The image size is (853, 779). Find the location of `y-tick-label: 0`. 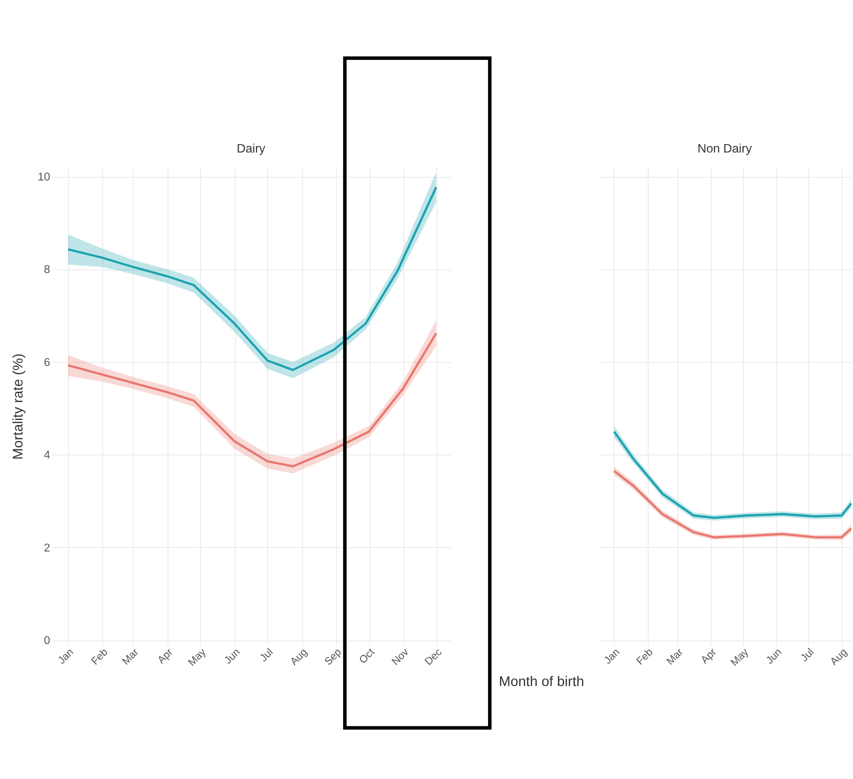

y-tick-label: 0 is located at coordinates (47, 641).